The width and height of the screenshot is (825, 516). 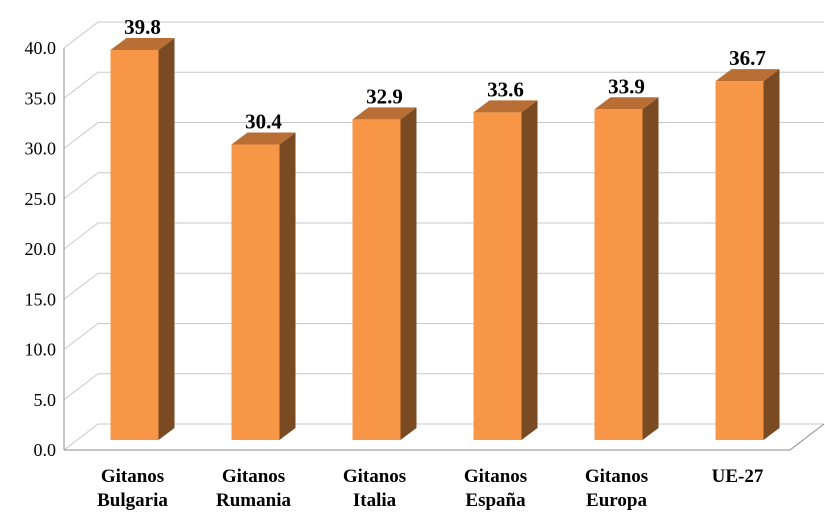 I want to click on x-tick-label: Gitanos Bulgaria, so click(x=132, y=488).